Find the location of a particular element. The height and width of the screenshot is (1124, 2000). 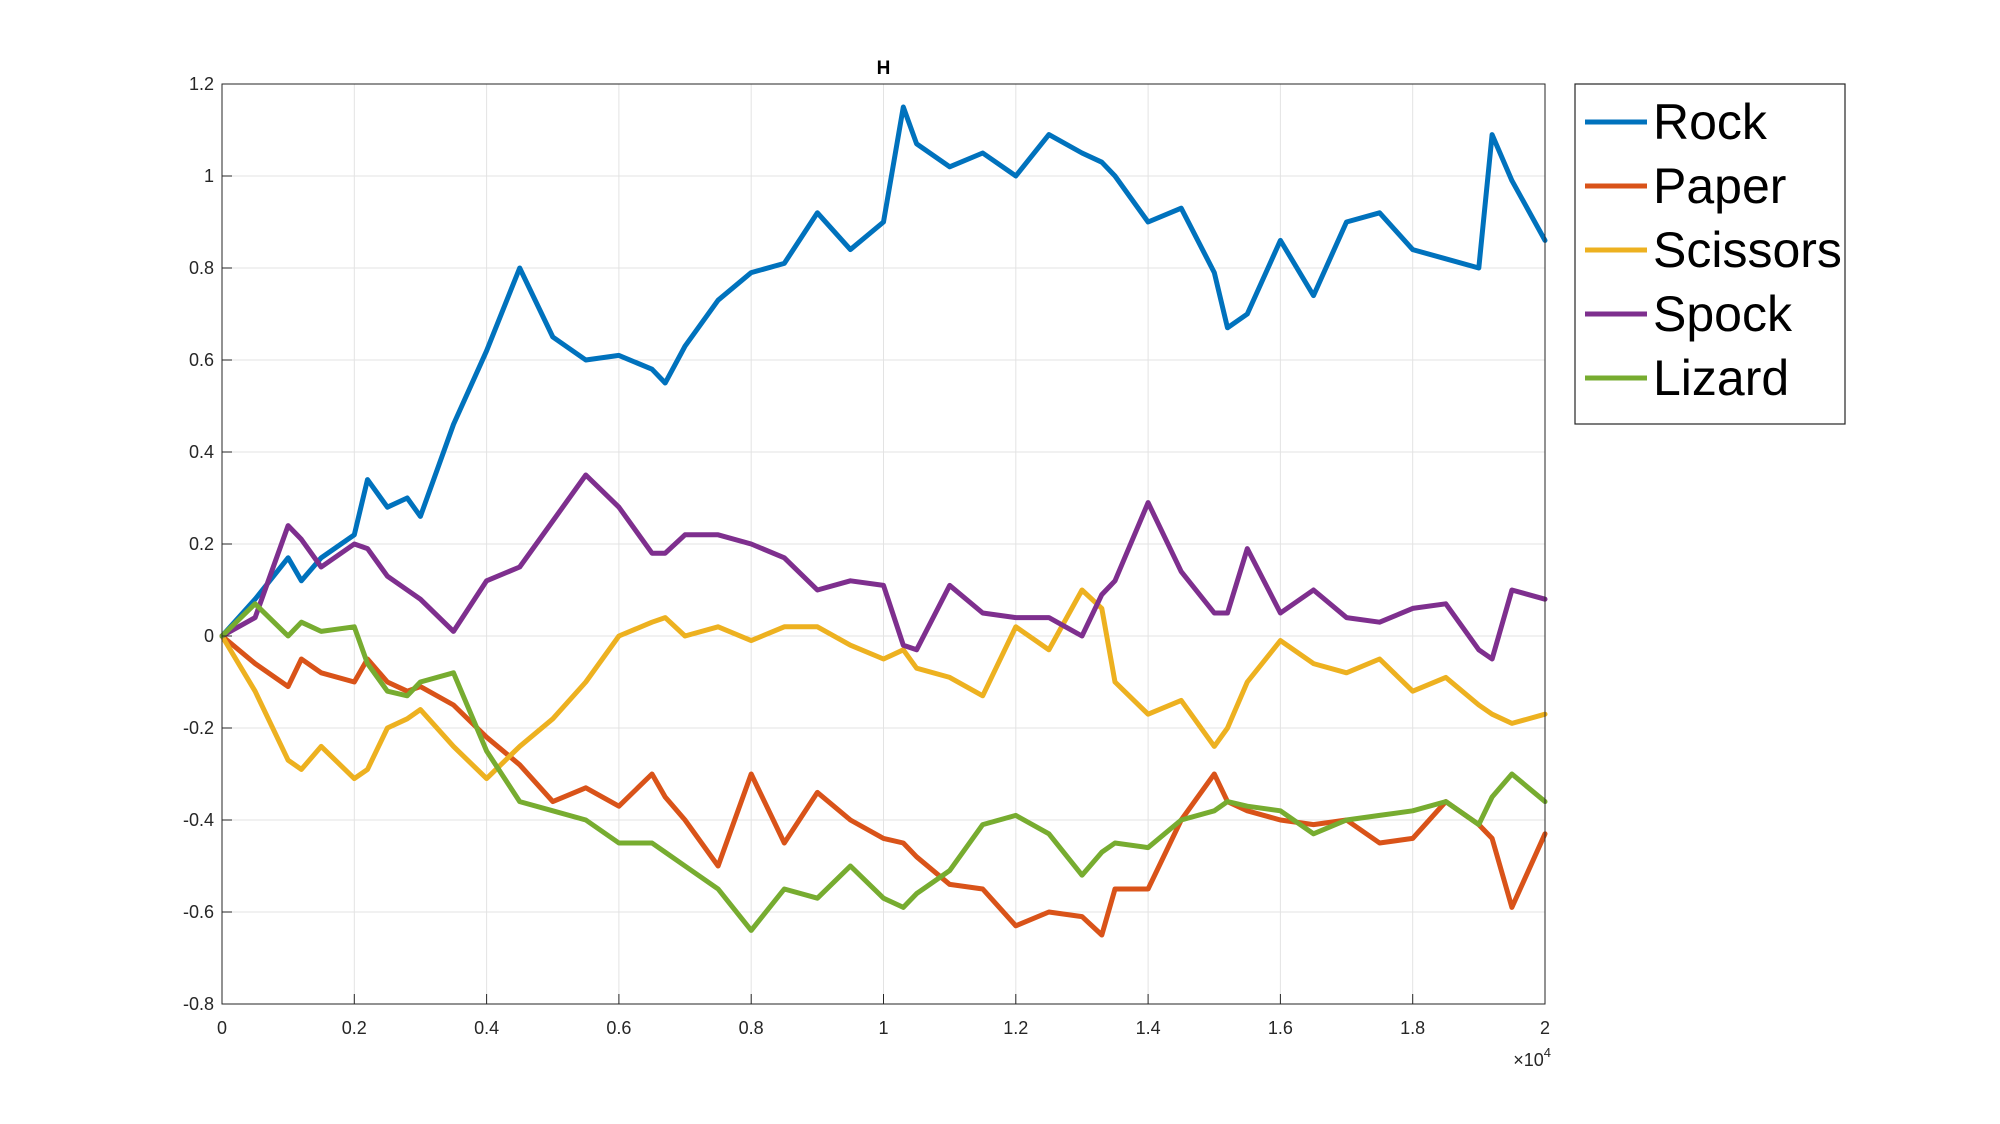

y-tick-label: -0.4 is located at coordinates (198, 820).